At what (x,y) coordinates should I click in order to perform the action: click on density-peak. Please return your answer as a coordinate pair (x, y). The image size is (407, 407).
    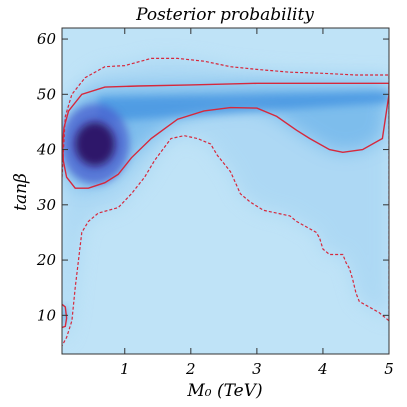
    Looking at the image, I should click on (95, 144).